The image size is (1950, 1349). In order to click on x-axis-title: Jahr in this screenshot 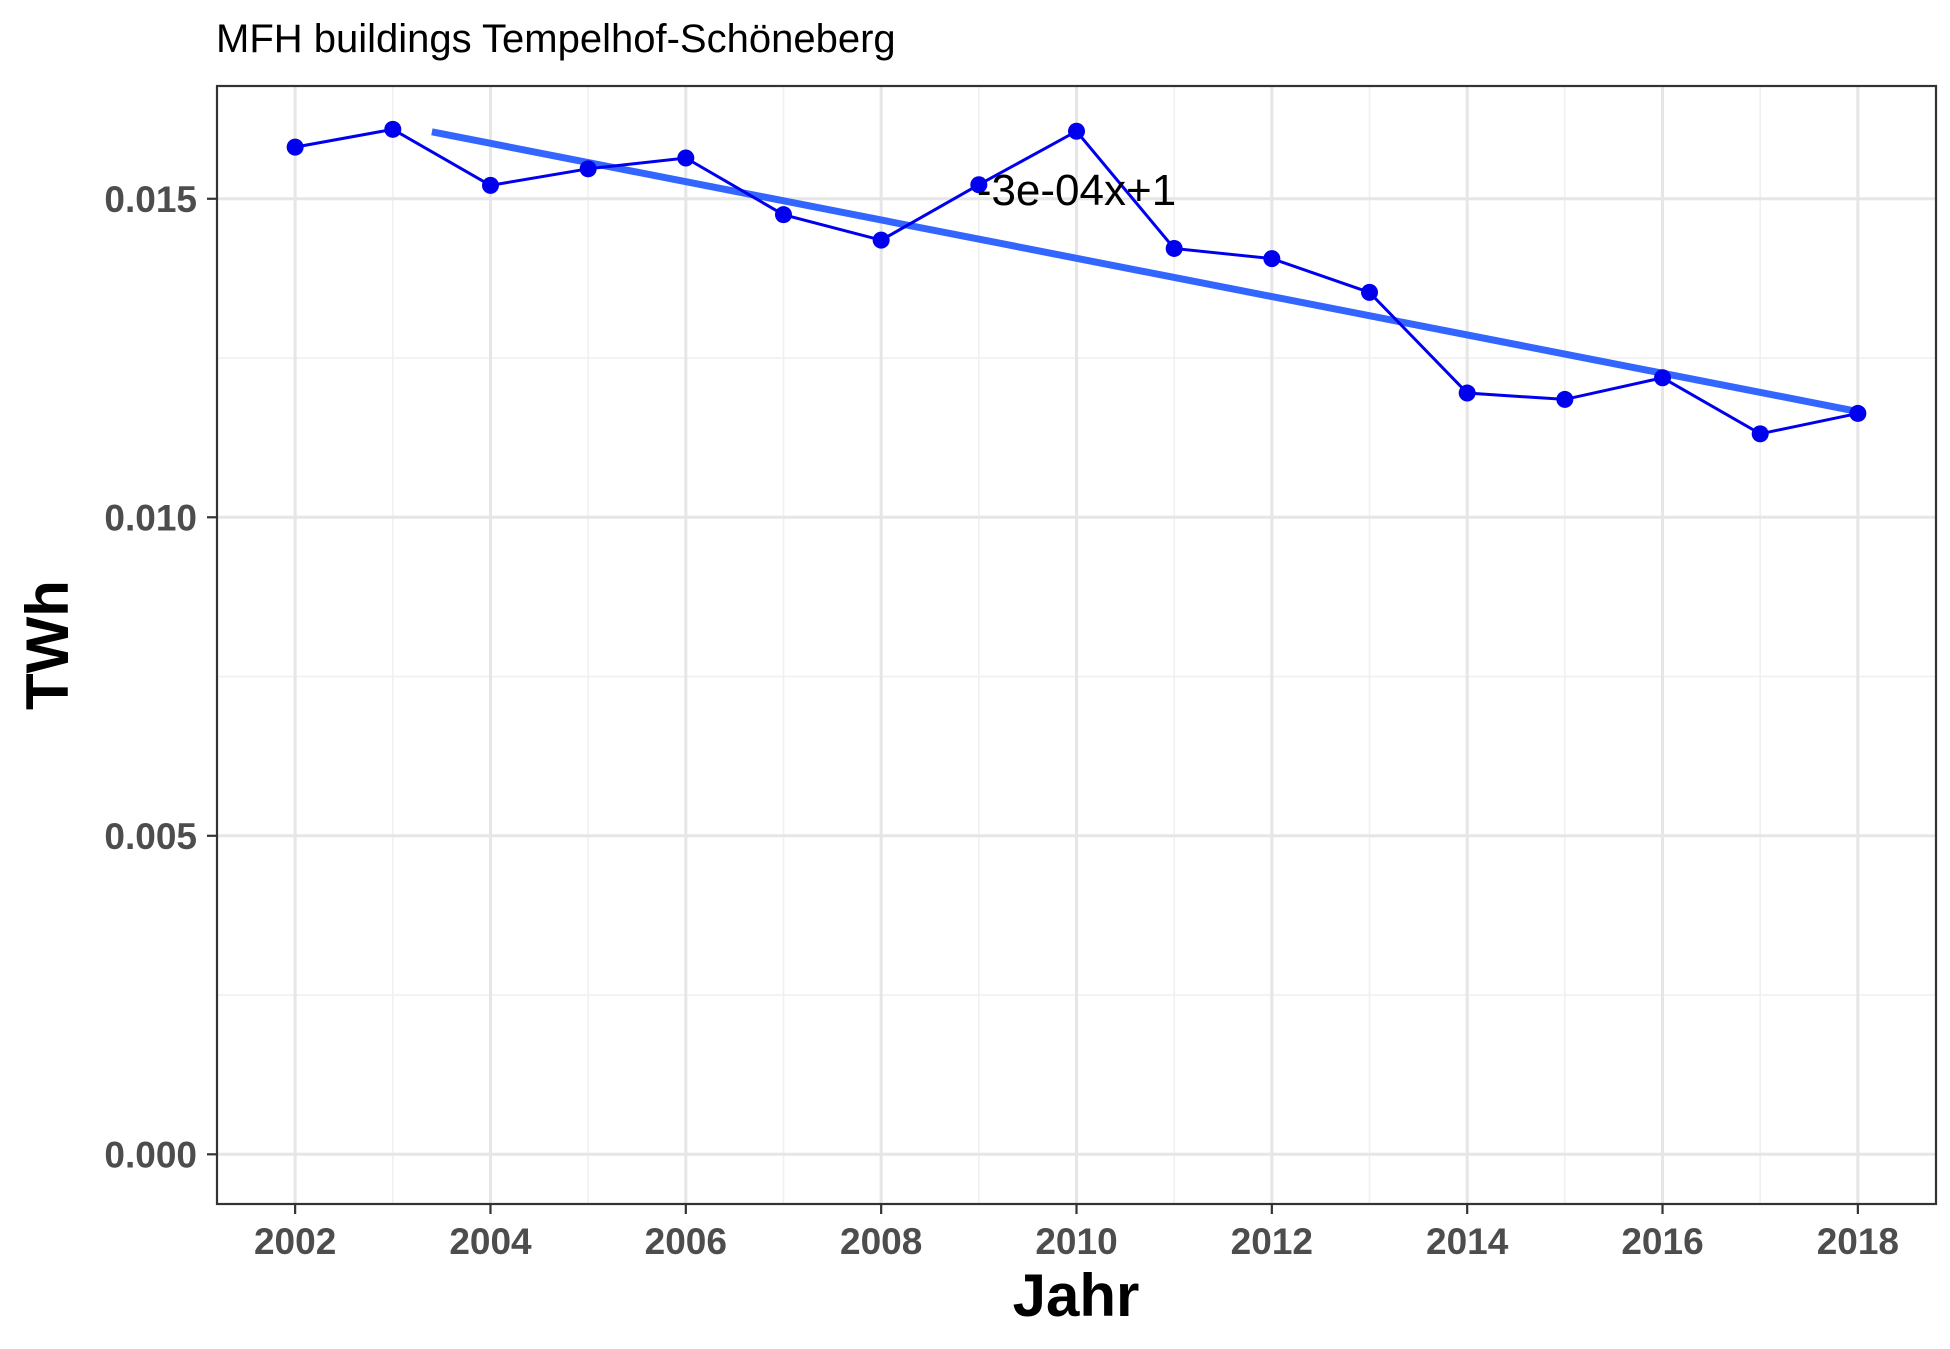, I will do `click(1076, 1295)`.